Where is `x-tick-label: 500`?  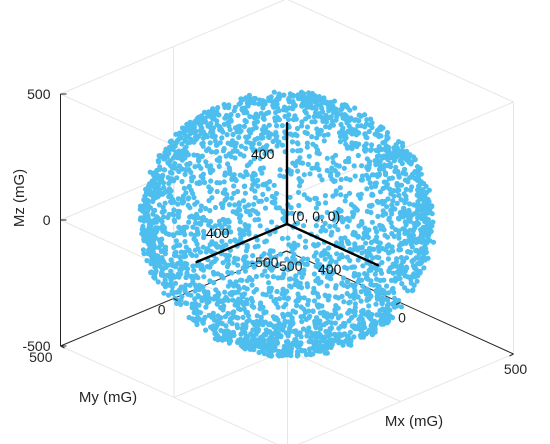
x-tick-label: 500 is located at coordinates (516, 369).